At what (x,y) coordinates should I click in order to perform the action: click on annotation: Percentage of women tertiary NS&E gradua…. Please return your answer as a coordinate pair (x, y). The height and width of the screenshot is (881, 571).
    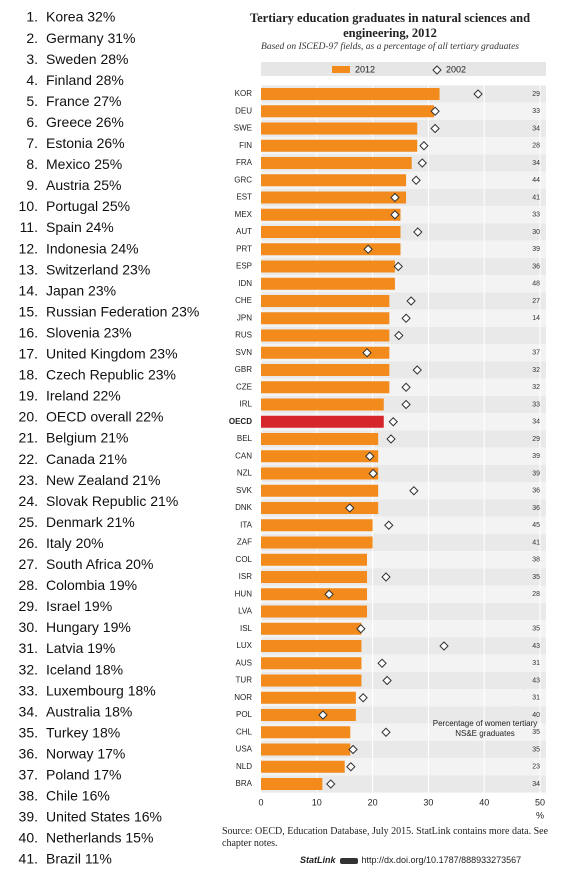
    Looking at the image, I should click on (485, 728).